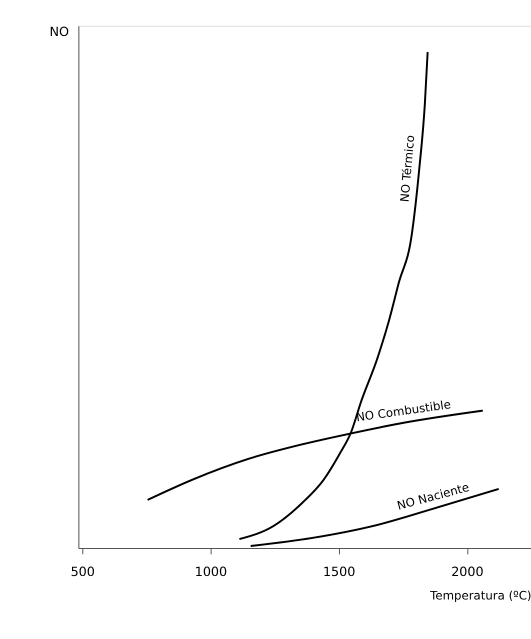 This screenshot has width=531, height=639. I want to click on x-tick-label: 1500, so click(339, 572).